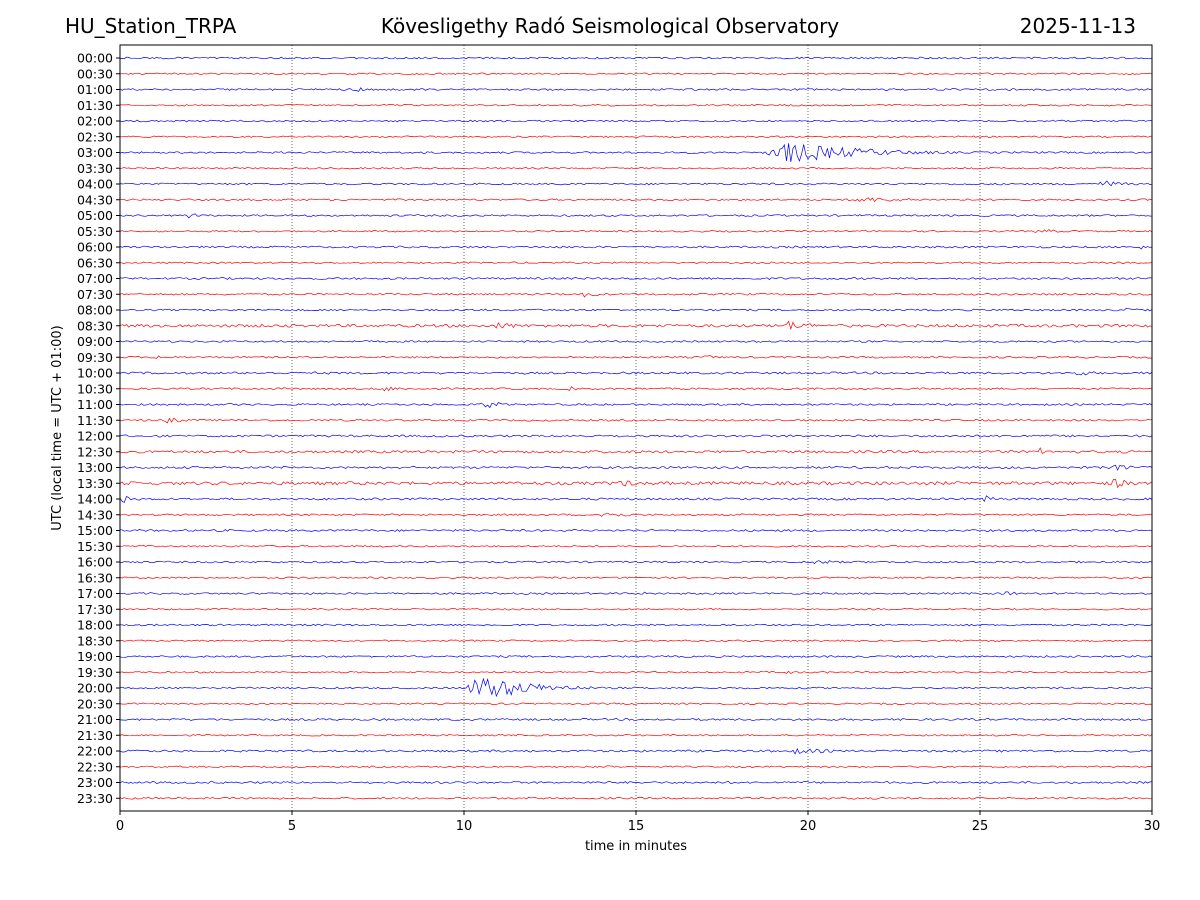  What do you see at coordinates (95, 766) in the screenshot?
I see `y-tick-label: 22:30` at bounding box center [95, 766].